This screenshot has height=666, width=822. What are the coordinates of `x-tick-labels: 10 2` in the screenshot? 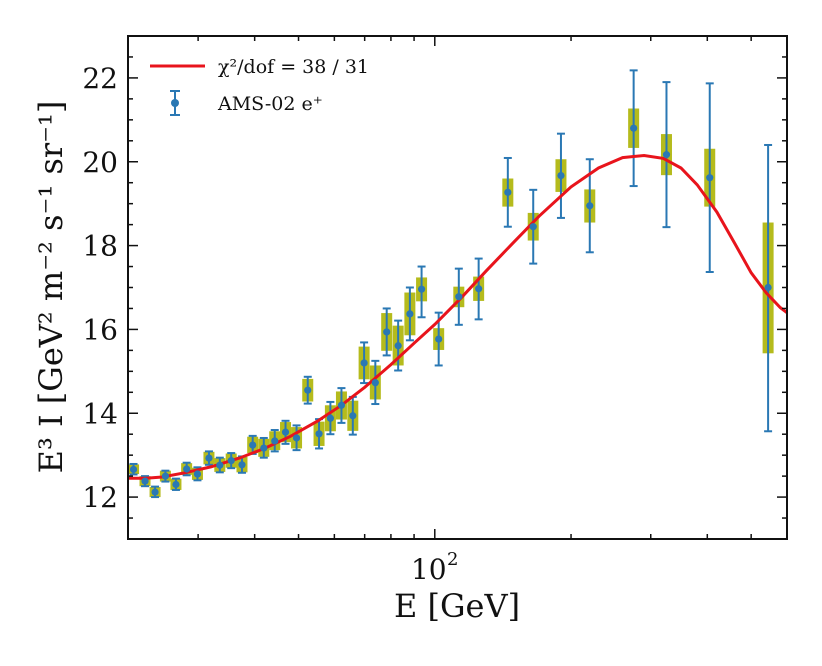 It's located at (435, 567).